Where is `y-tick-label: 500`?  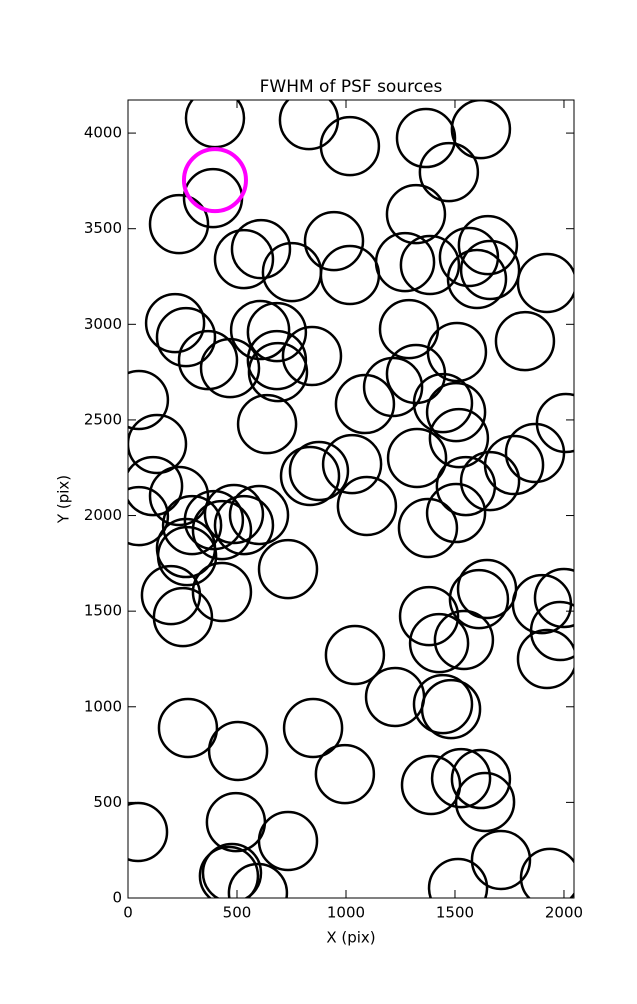 y-tick-label: 500 is located at coordinates (107, 802).